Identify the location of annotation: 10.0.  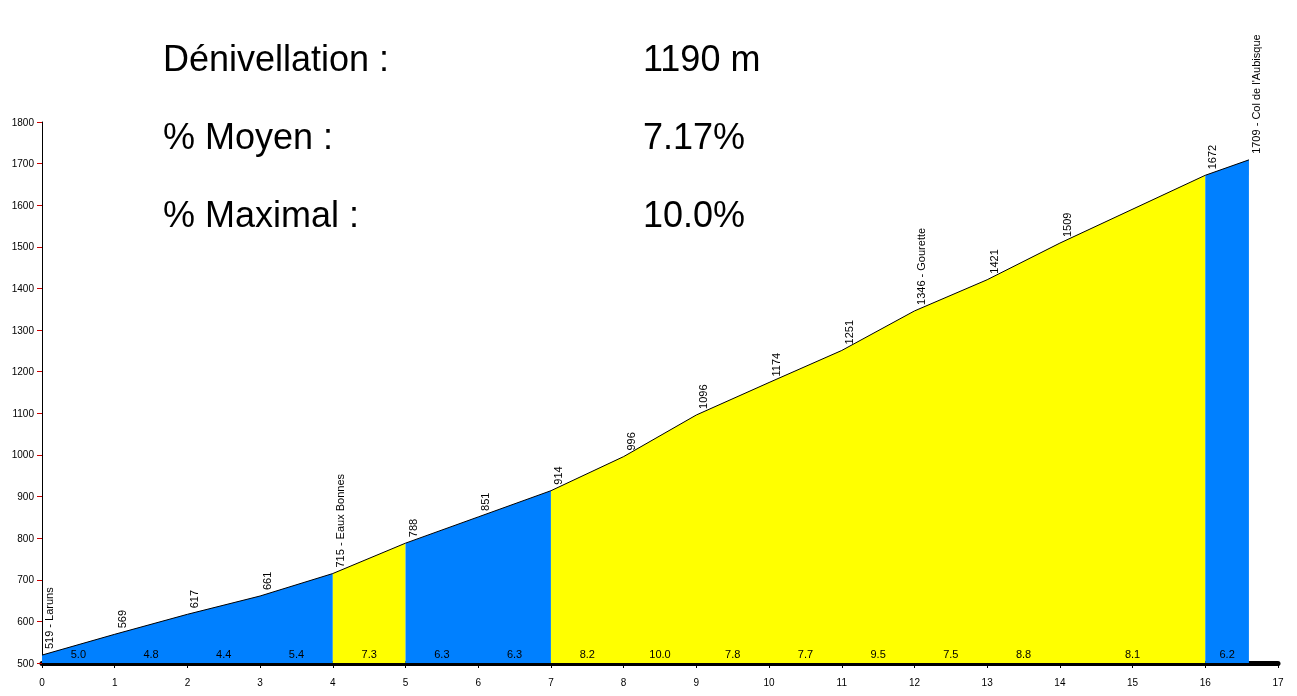
(660, 653).